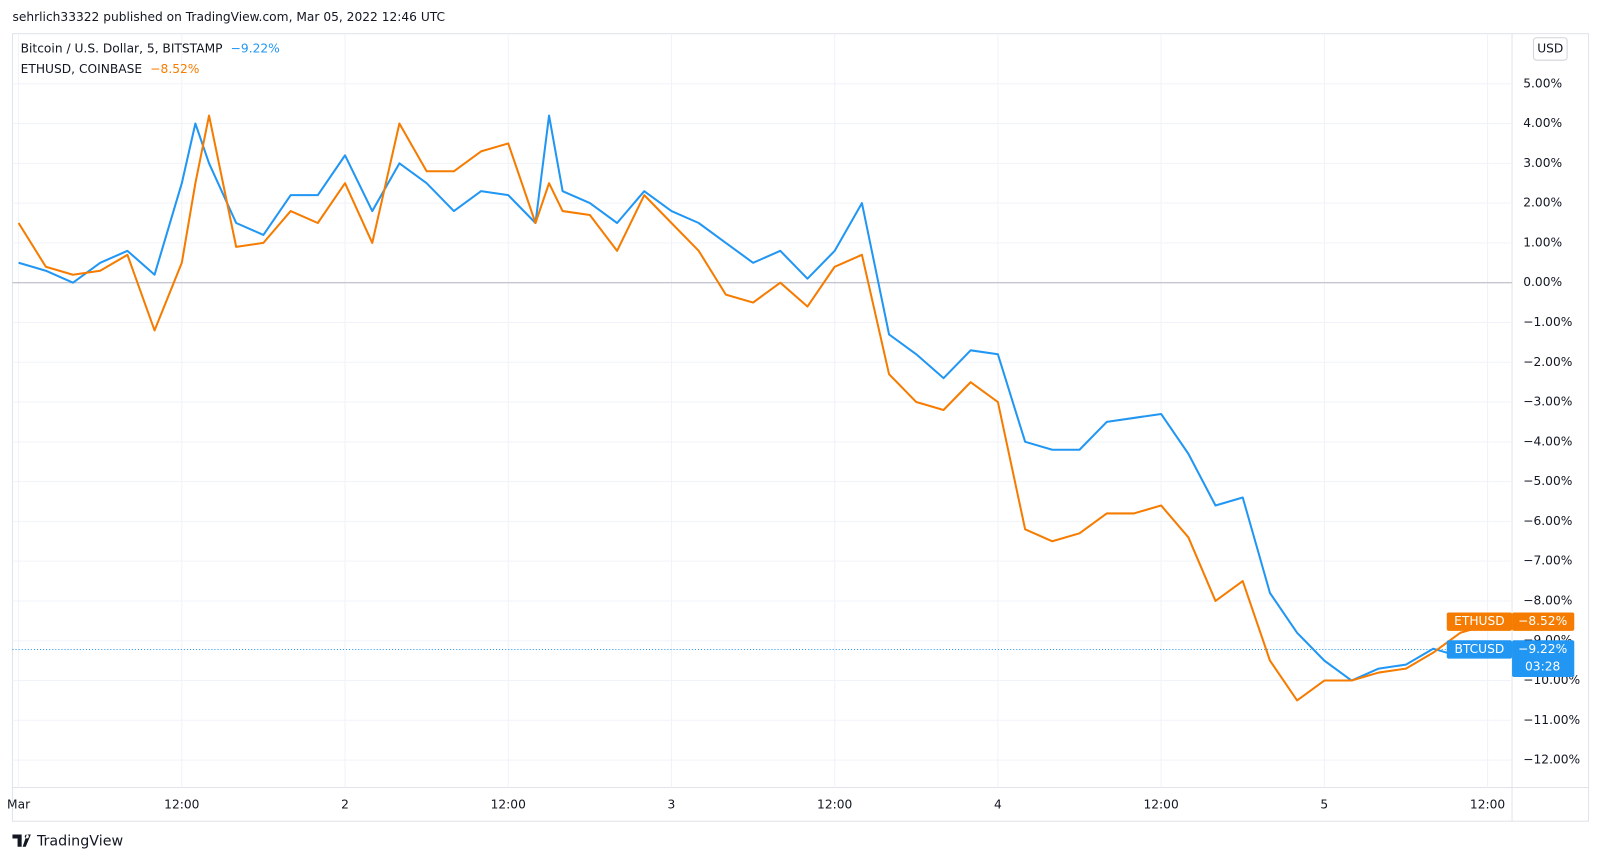 The image size is (1600, 862). Describe the element at coordinates (1551, 720) in the screenshot. I see `y-tick-label: −11.00%` at that location.